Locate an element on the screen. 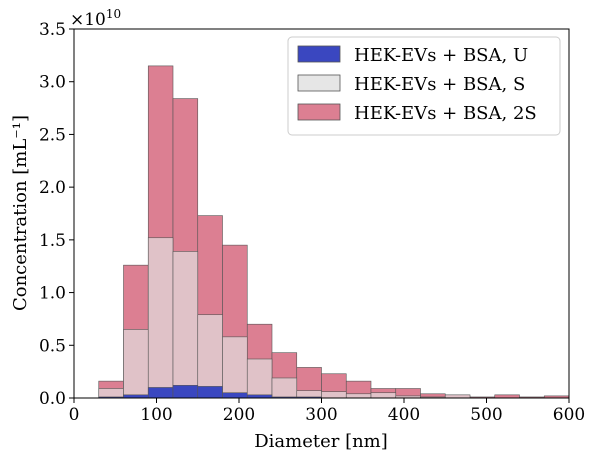 Image resolution: width=594 pixels, height=462 pixels. x-tick-label-6: 600 is located at coordinates (569, 415).